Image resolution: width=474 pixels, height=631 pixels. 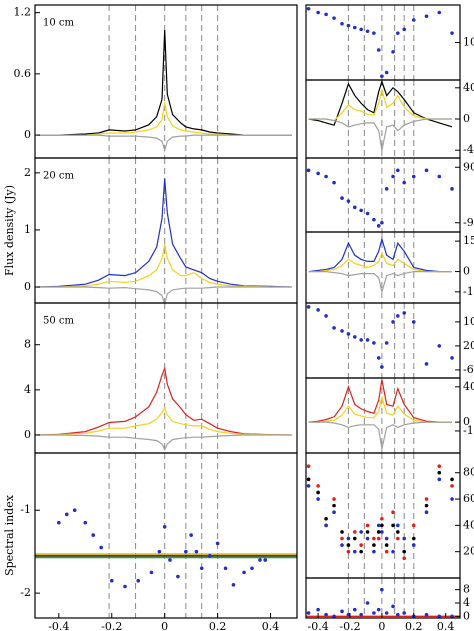 What do you see at coordinates (318, 625) in the screenshot?
I see `x-tick-label: -0.4` at bounding box center [318, 625].